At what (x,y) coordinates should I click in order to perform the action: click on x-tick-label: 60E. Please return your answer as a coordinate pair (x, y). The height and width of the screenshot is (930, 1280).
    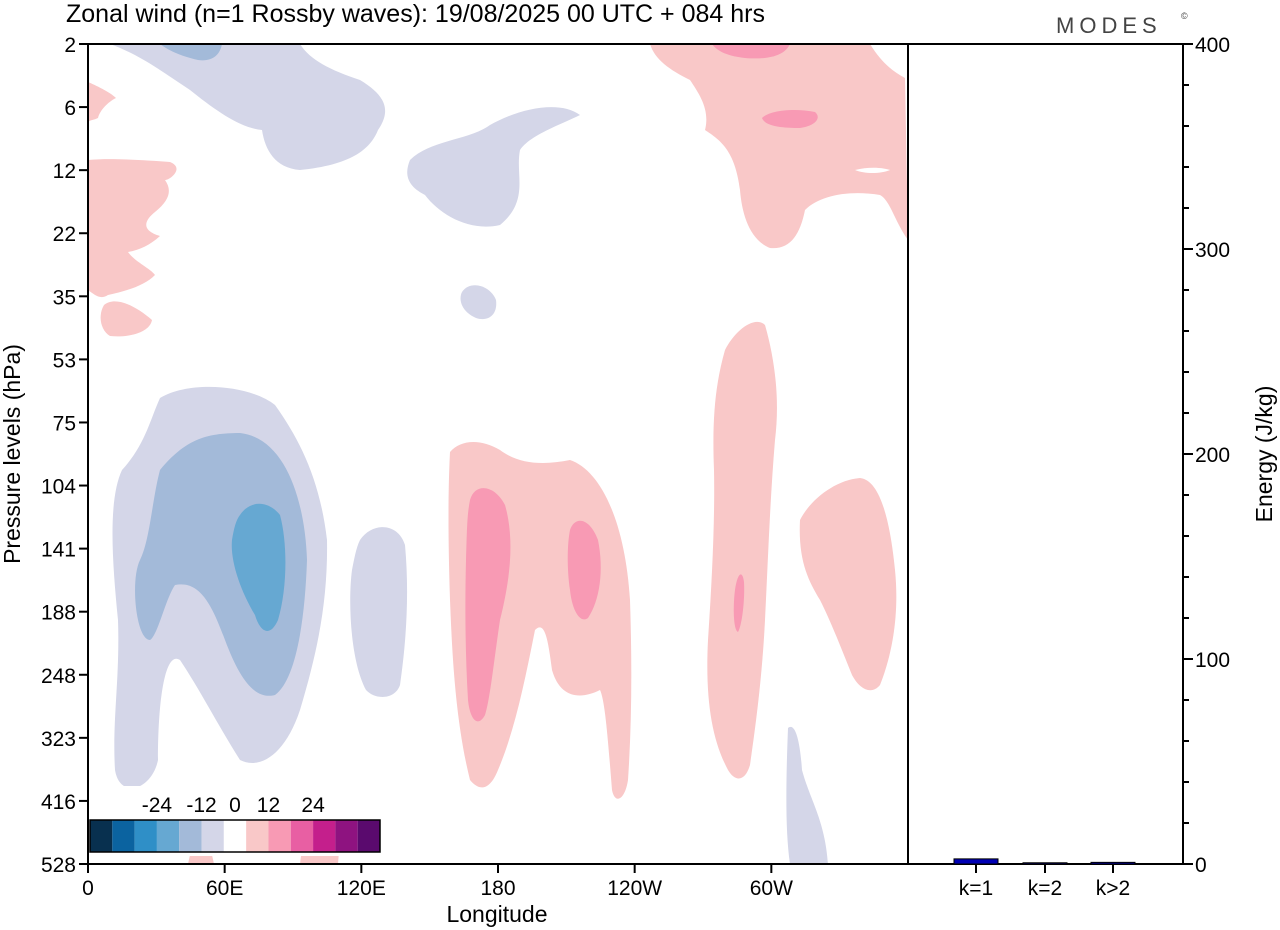
    Looking at the image, I should click on (224, 888).